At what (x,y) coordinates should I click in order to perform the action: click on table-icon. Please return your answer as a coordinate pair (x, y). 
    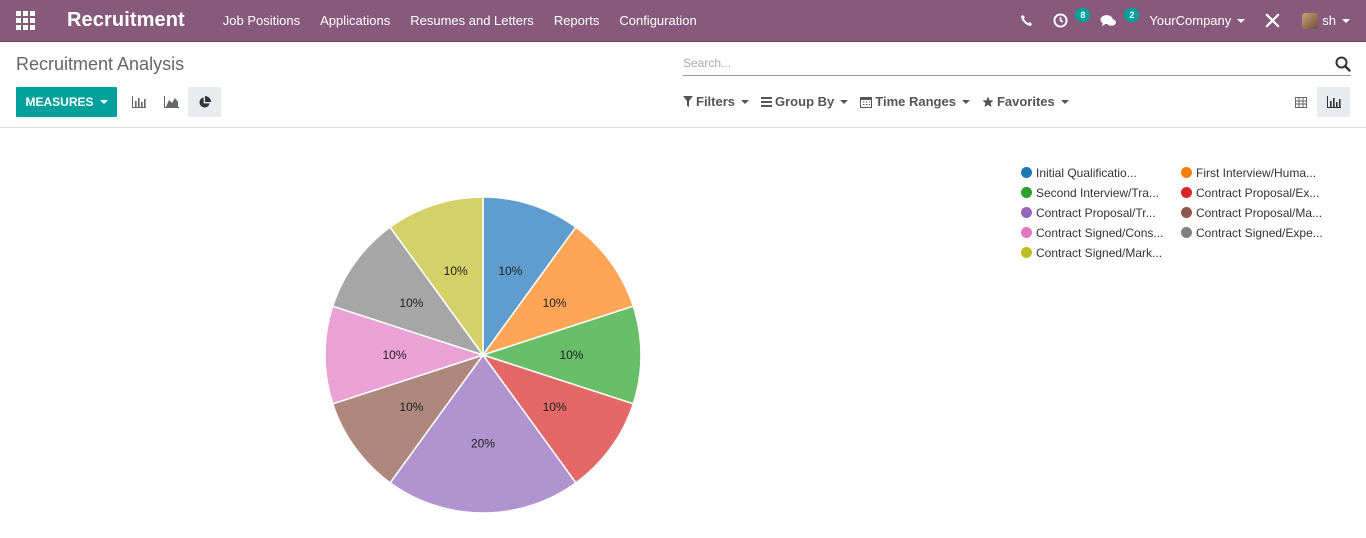
    Looking at the image, I should click on (1300, 102).